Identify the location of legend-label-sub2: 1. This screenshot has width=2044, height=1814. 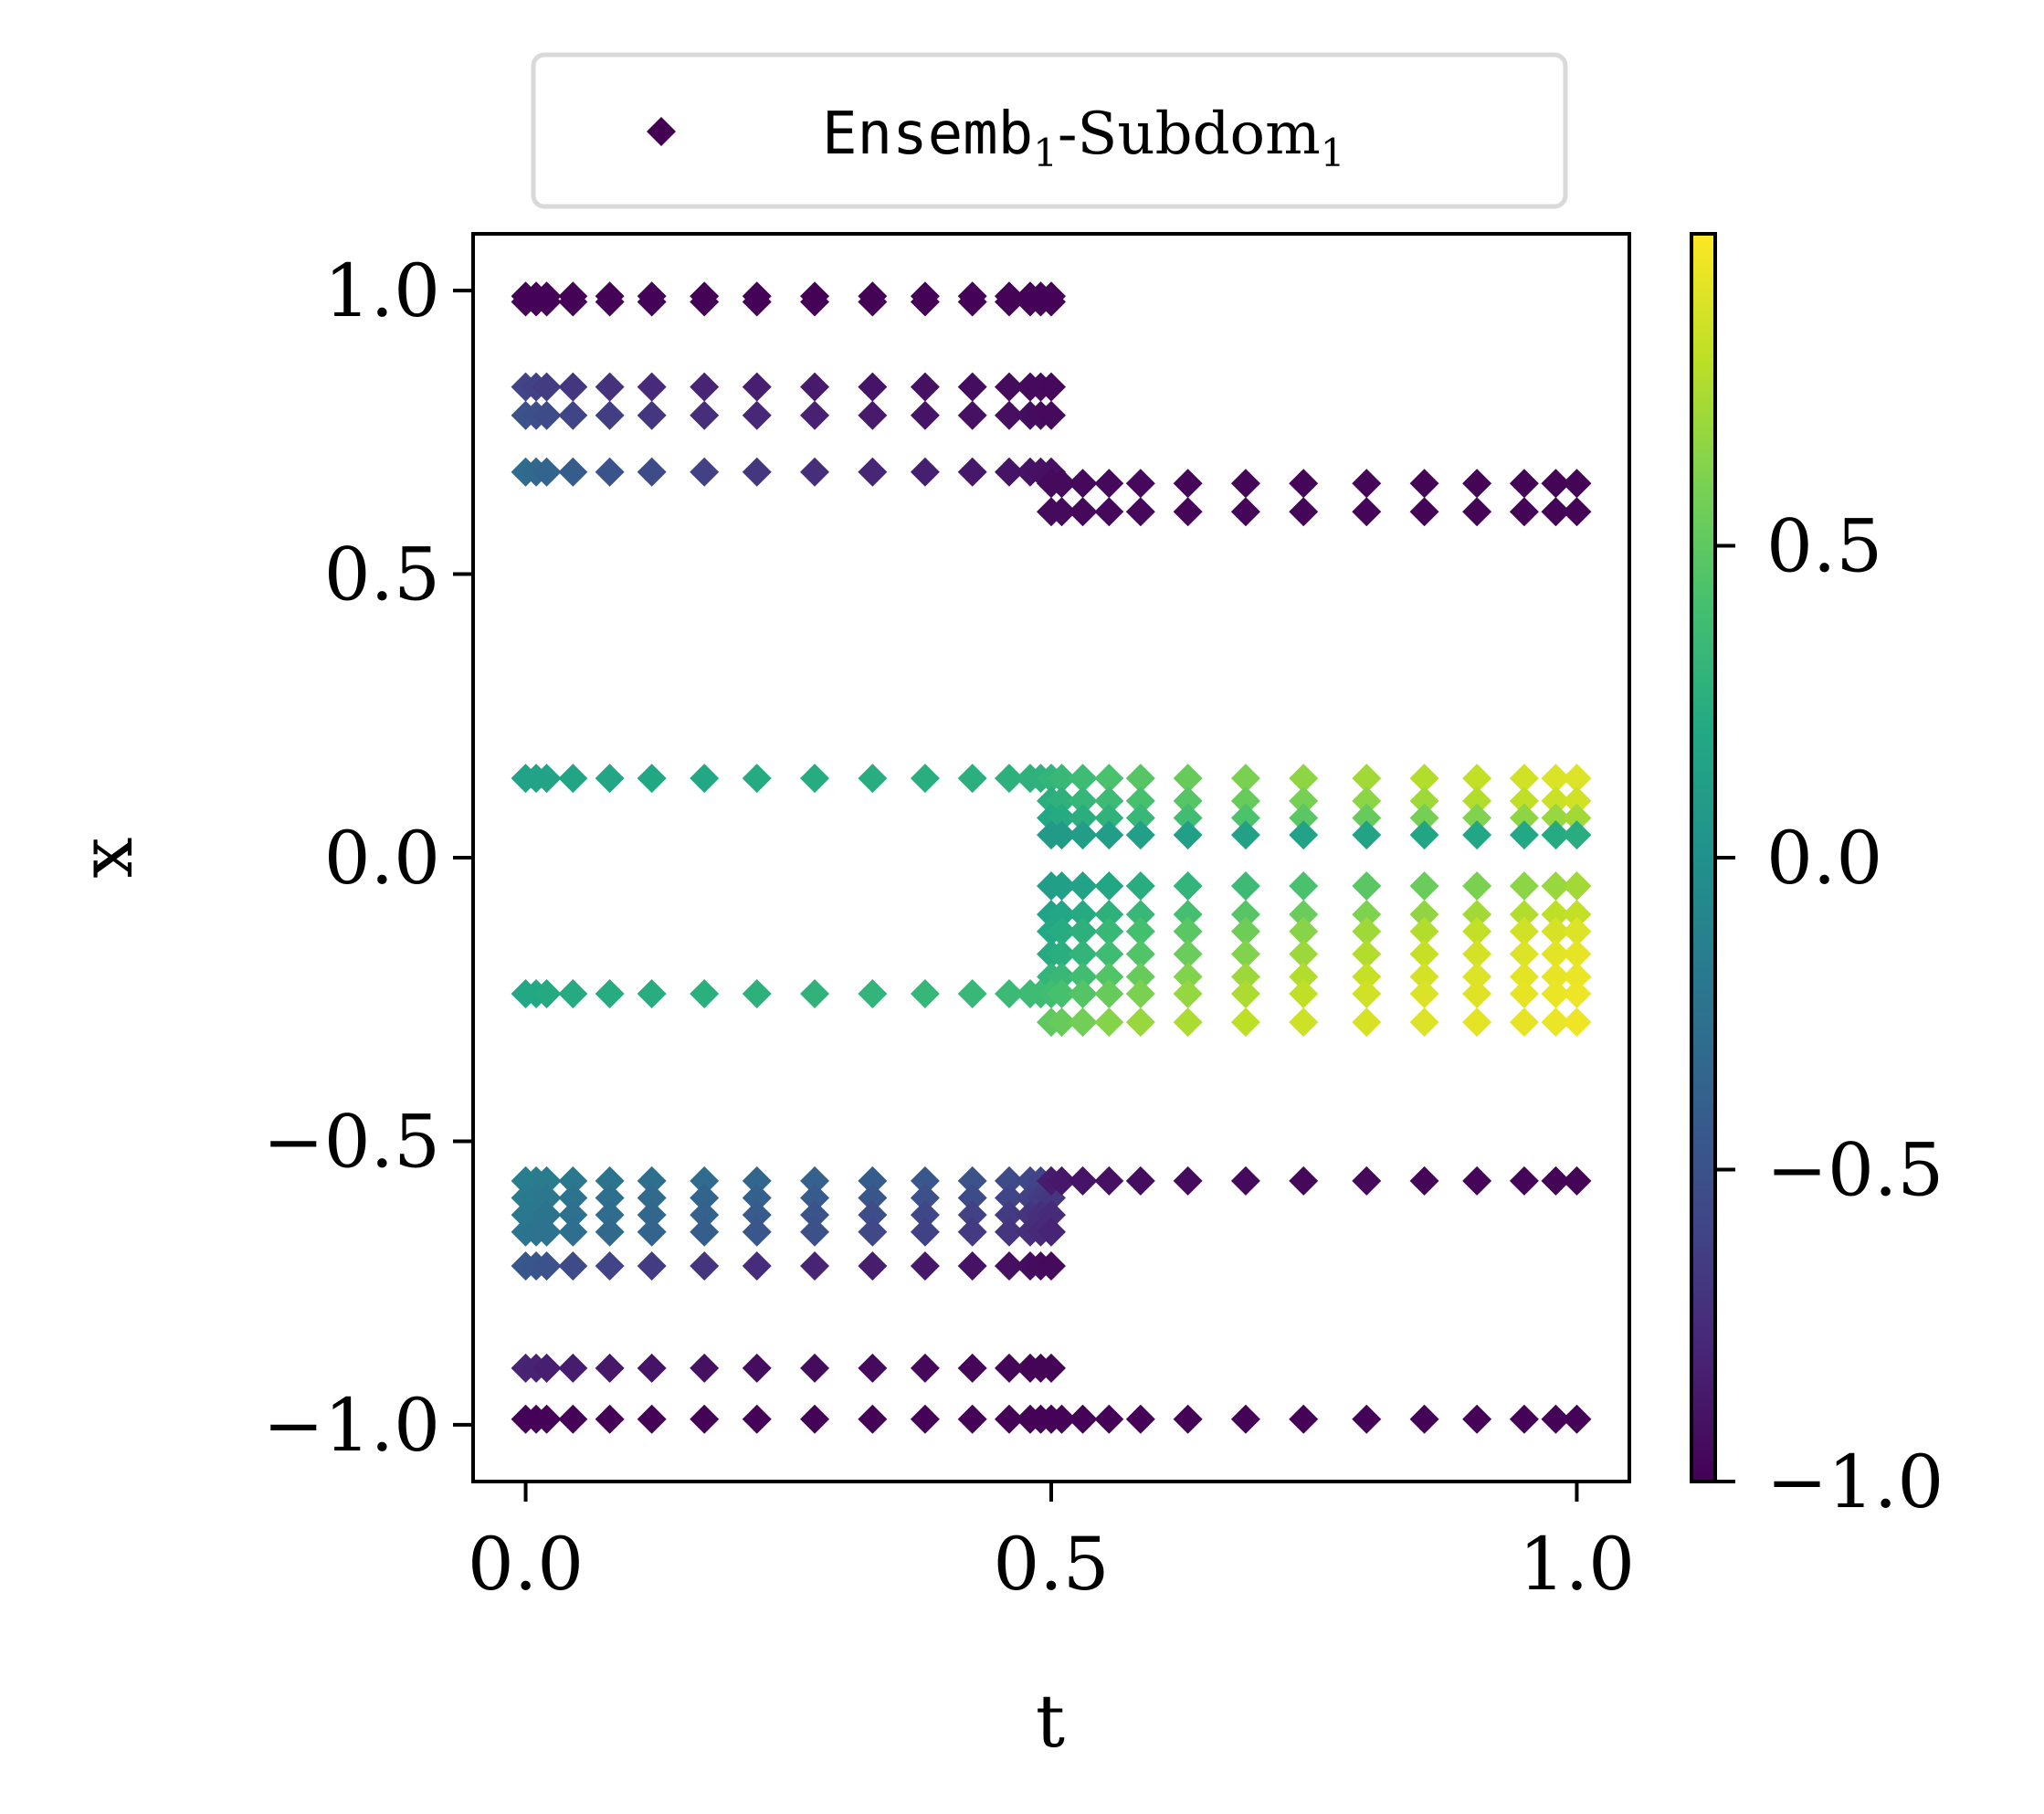
(1333, 153).